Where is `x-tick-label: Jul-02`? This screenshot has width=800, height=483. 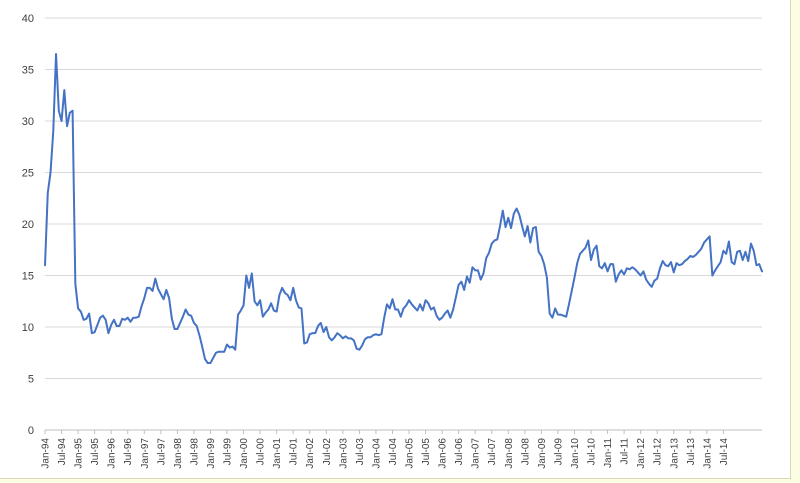
x-tick-label: Jul-02 is located at coordinates (327, 452).